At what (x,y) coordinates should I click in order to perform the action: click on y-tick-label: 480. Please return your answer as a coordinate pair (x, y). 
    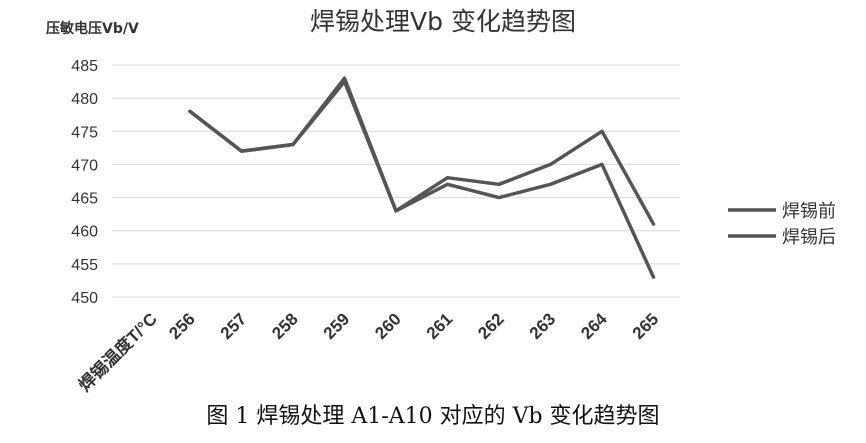
    Looking at the image, I should click on (84, 99).